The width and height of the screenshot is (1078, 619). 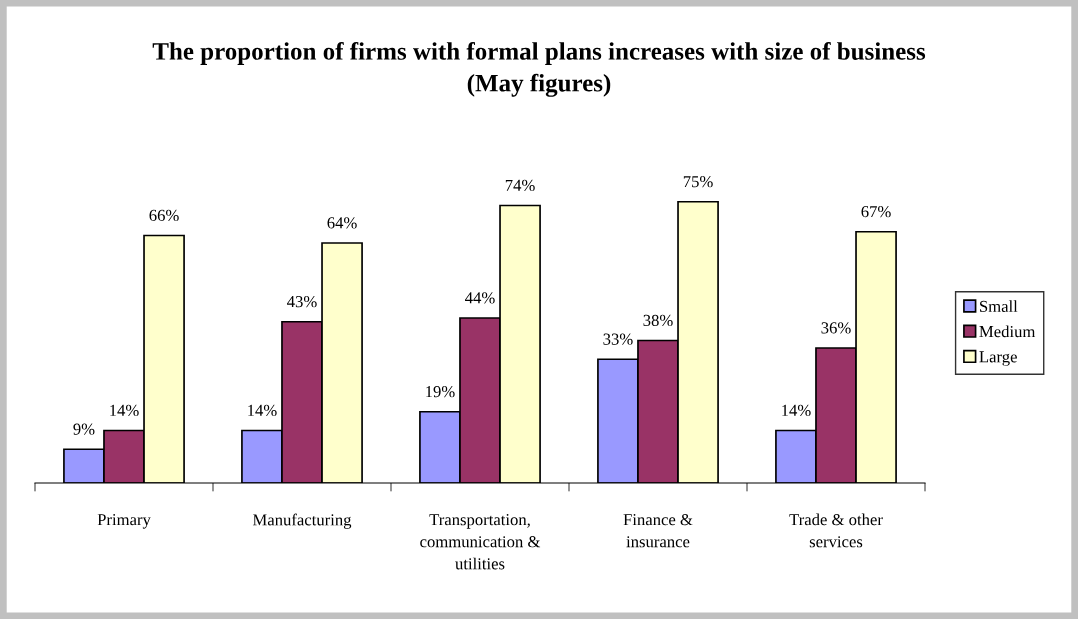 I want to click on data-label: 38%, so click(x=658, y=320).